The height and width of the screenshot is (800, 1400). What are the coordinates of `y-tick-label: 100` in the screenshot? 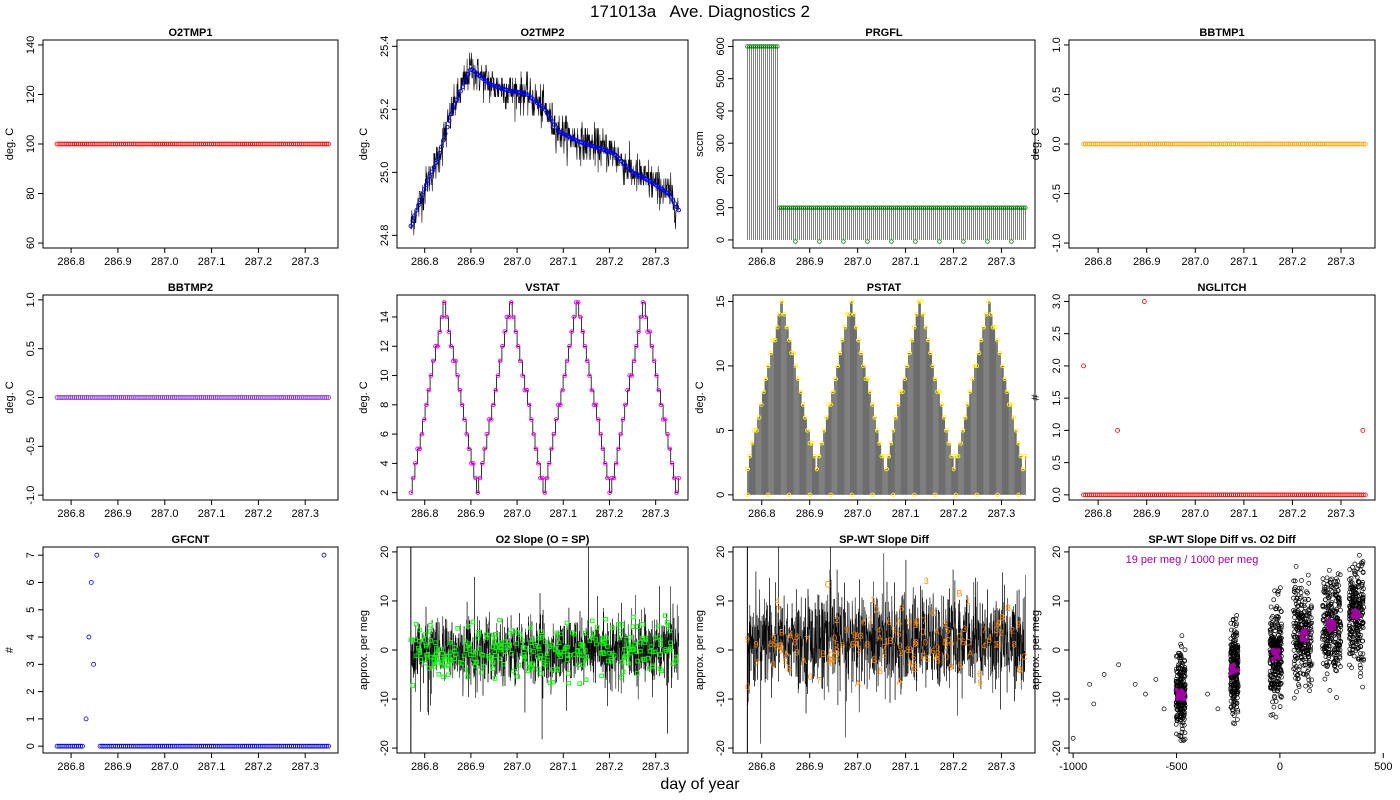 It's located at (721, 208).